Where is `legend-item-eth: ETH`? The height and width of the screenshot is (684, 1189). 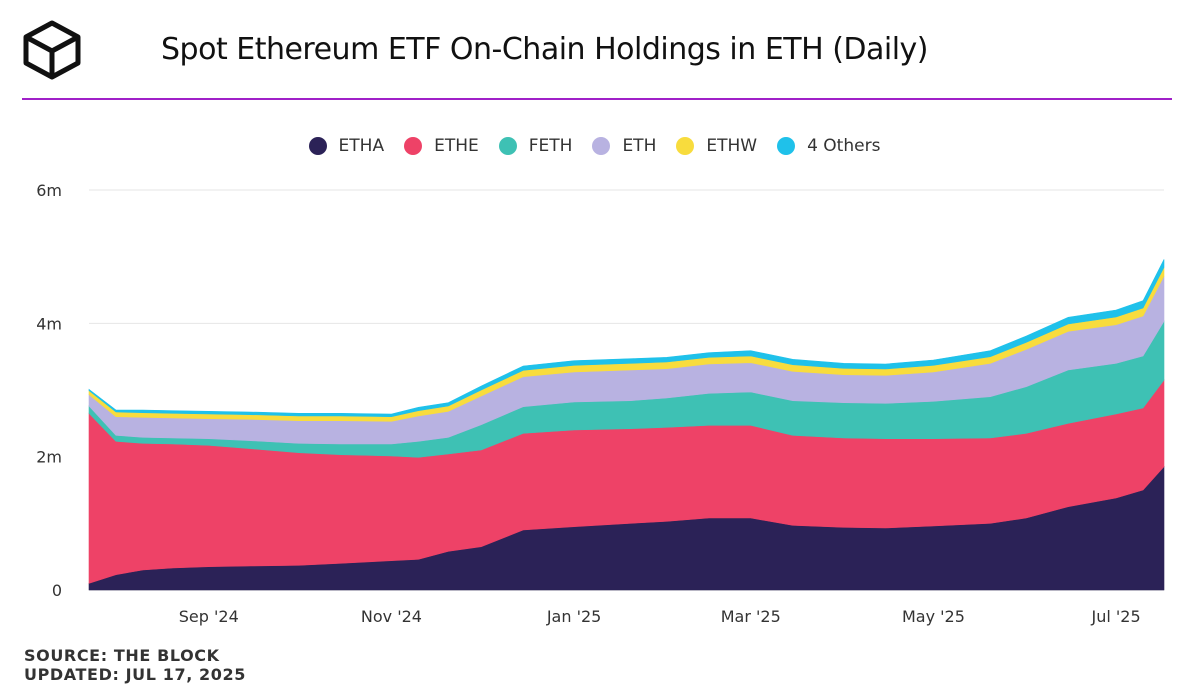
legend-item-eth: ETH is located at coordinates (624, 146).